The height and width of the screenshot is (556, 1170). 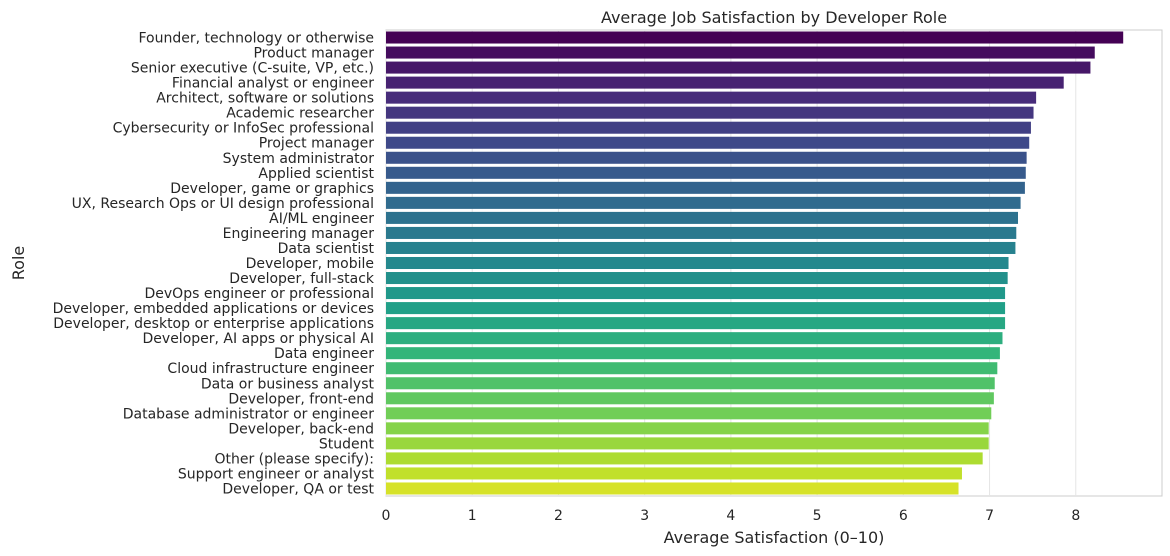 I want to click on category-label: Developer, back-end, so click(x=301, y=429).